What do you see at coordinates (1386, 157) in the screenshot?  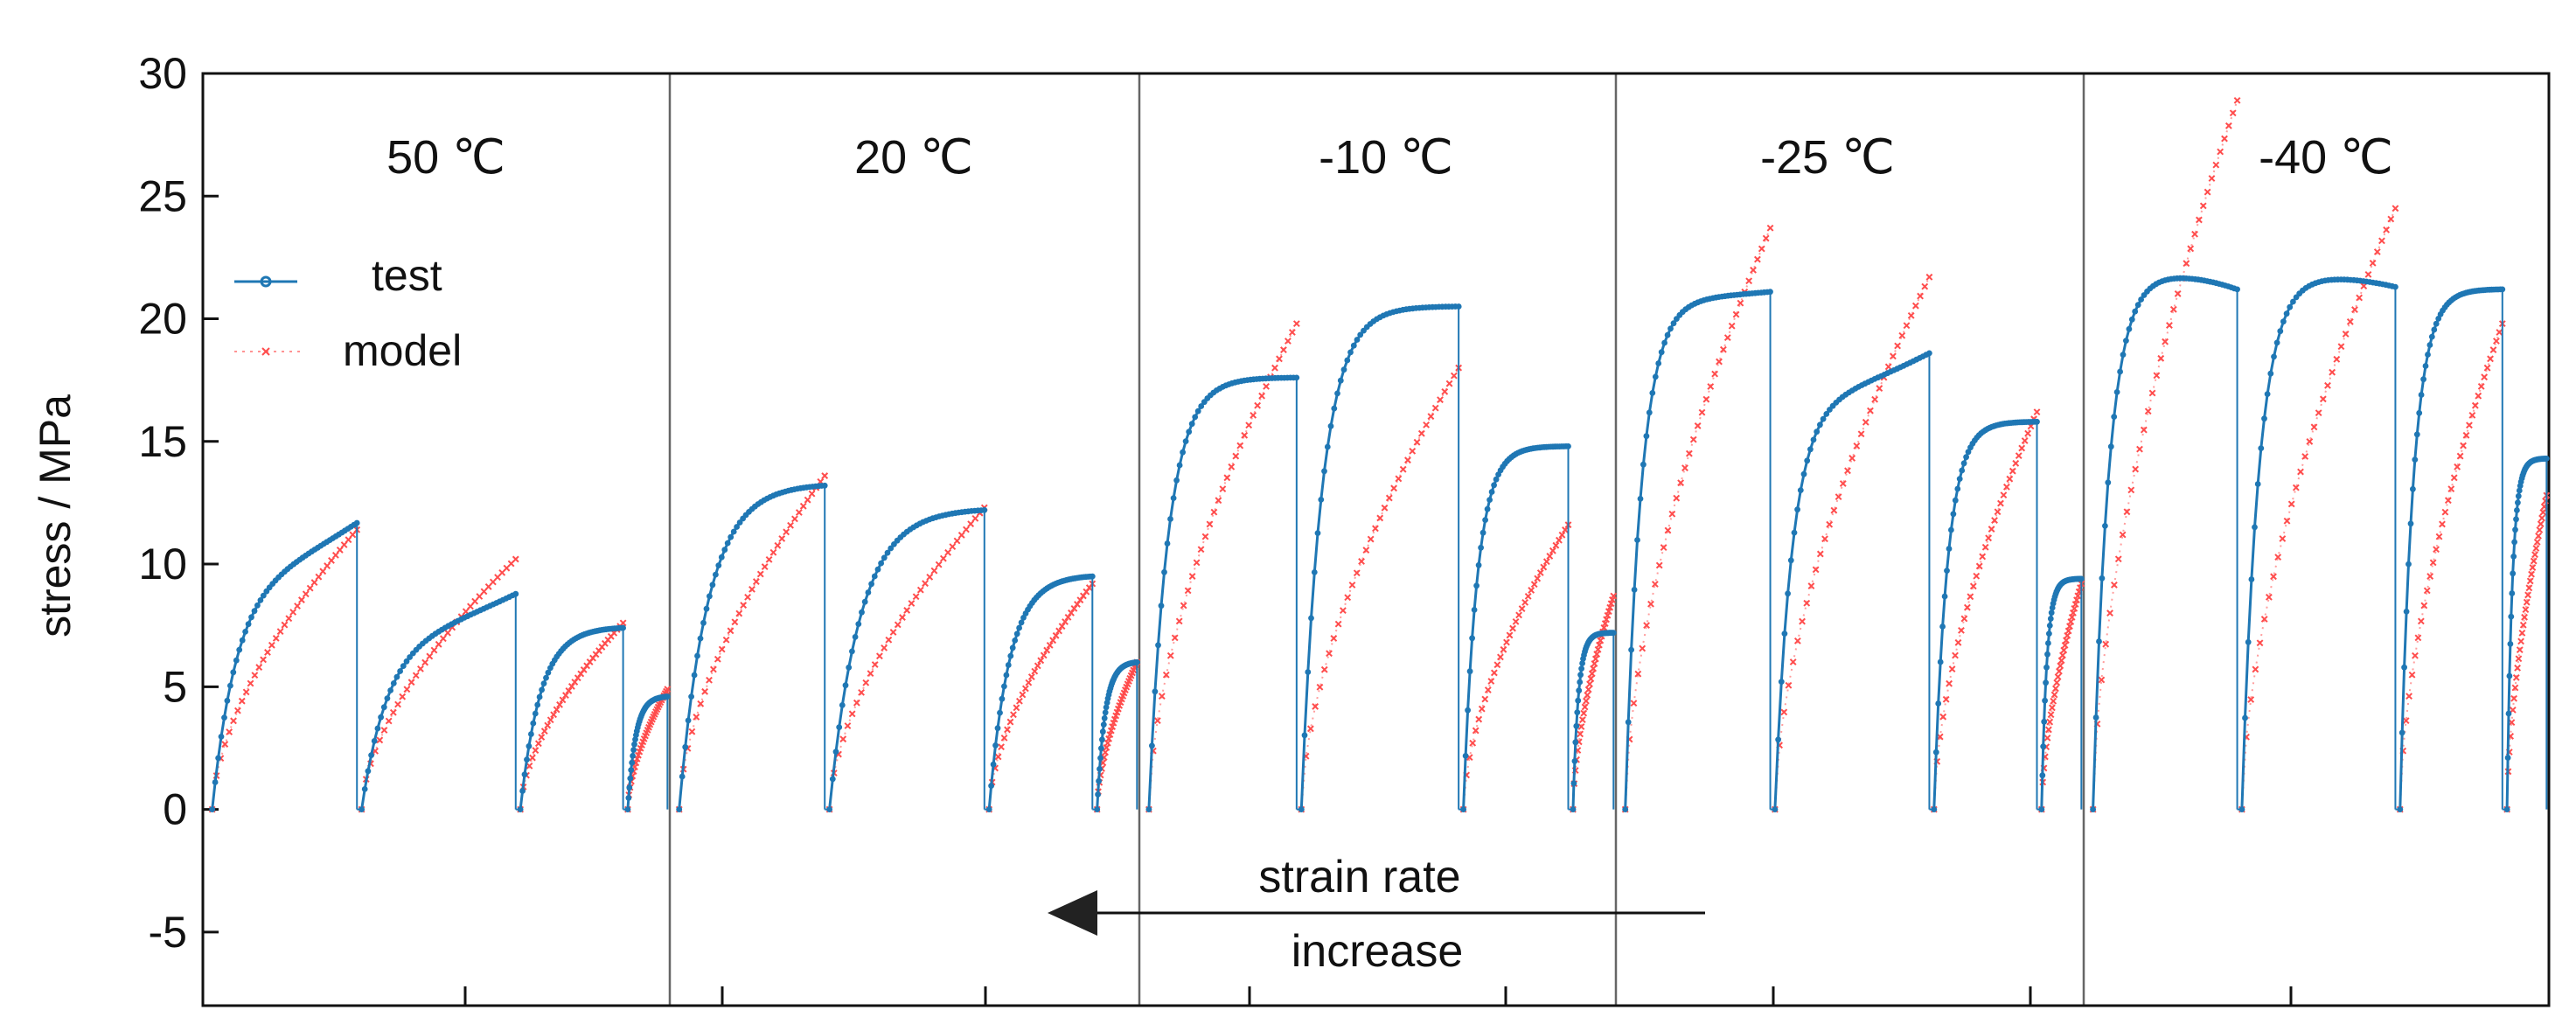 I see `panel-label: -10 ℃` at bounding box center [1386, 157].